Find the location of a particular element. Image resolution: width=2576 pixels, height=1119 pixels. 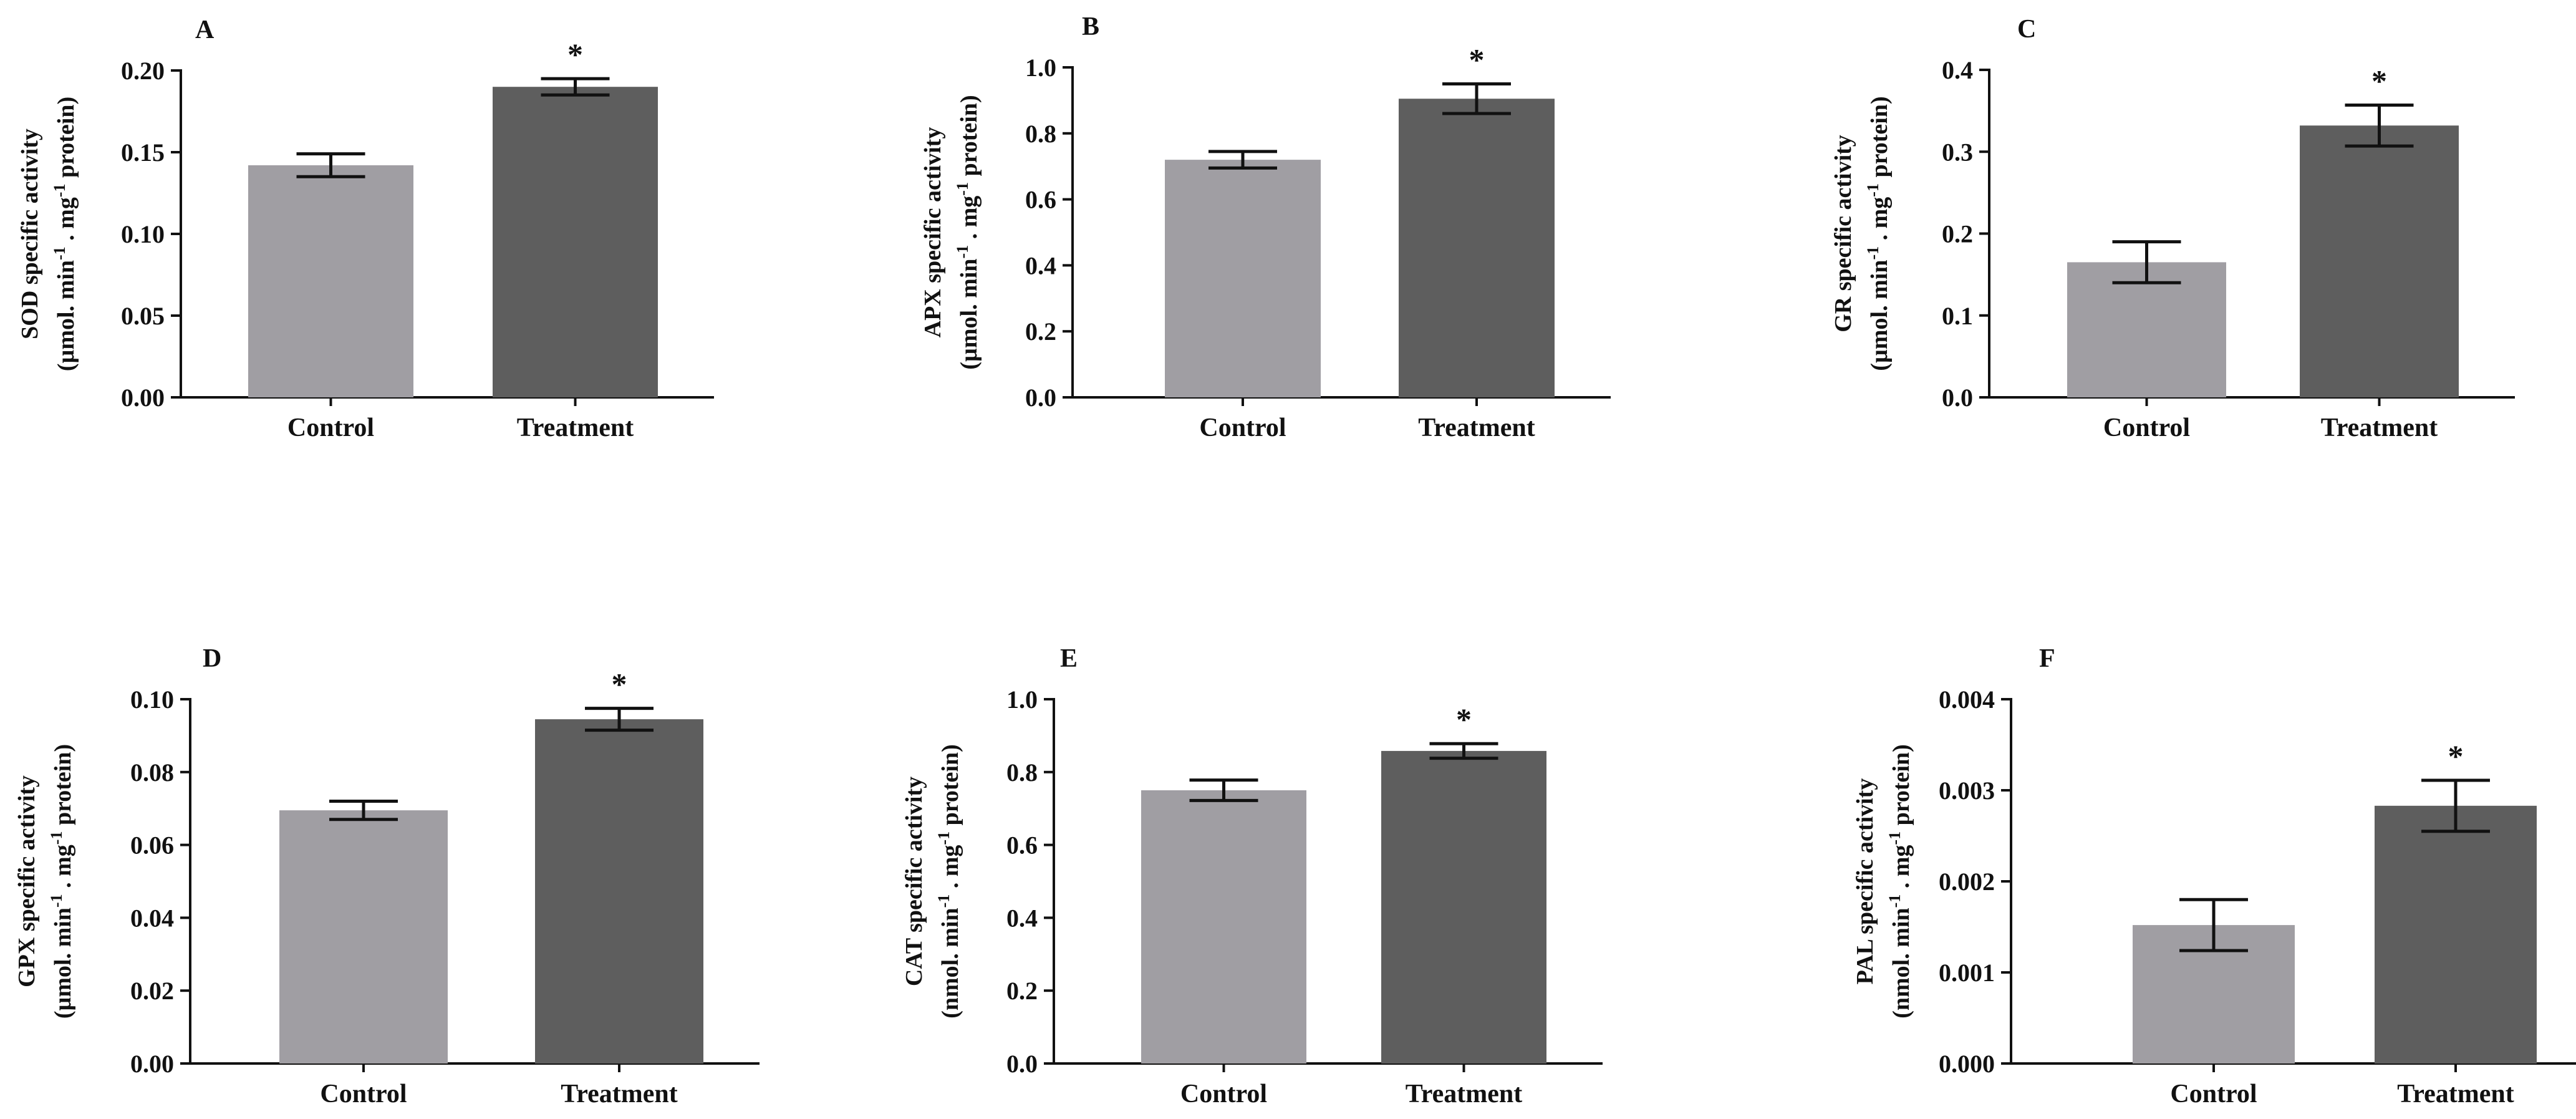

y-tick-label: 0.6 is located at coordinates (1022, 845).